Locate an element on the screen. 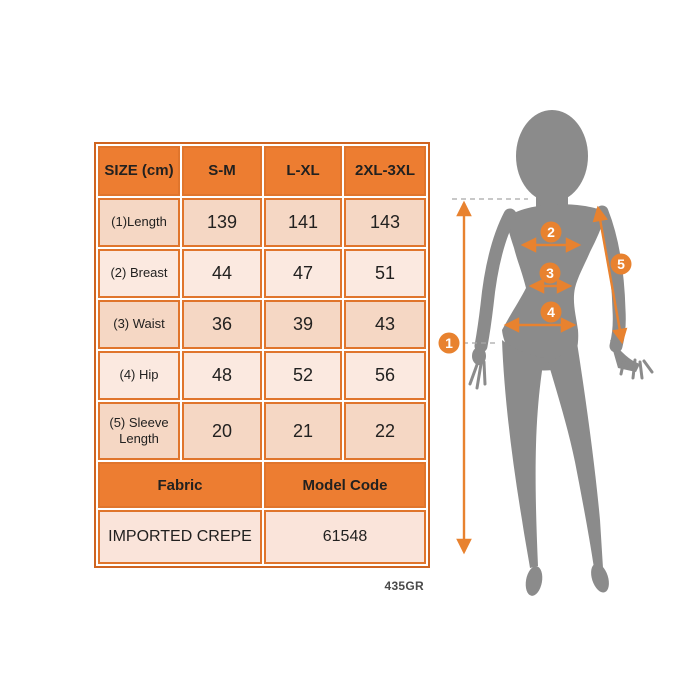 The image size is (700, 700). table-row-breast: (2) Breast 44 47 51 is located at coordinates (262, 273).